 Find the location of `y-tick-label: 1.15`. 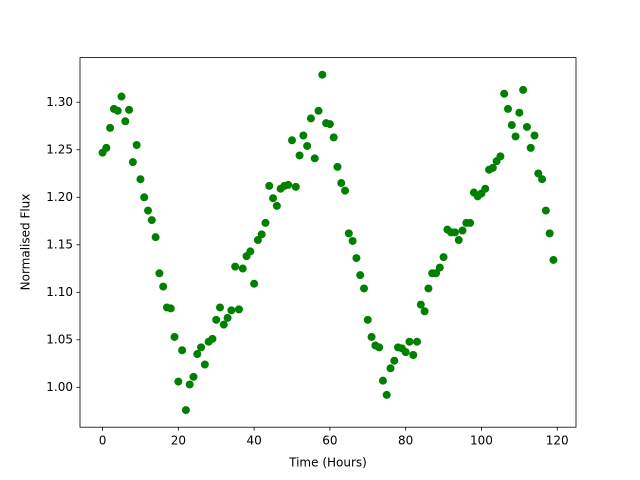

y-tick-label: 1.15 is located at coordinates (59, 244).